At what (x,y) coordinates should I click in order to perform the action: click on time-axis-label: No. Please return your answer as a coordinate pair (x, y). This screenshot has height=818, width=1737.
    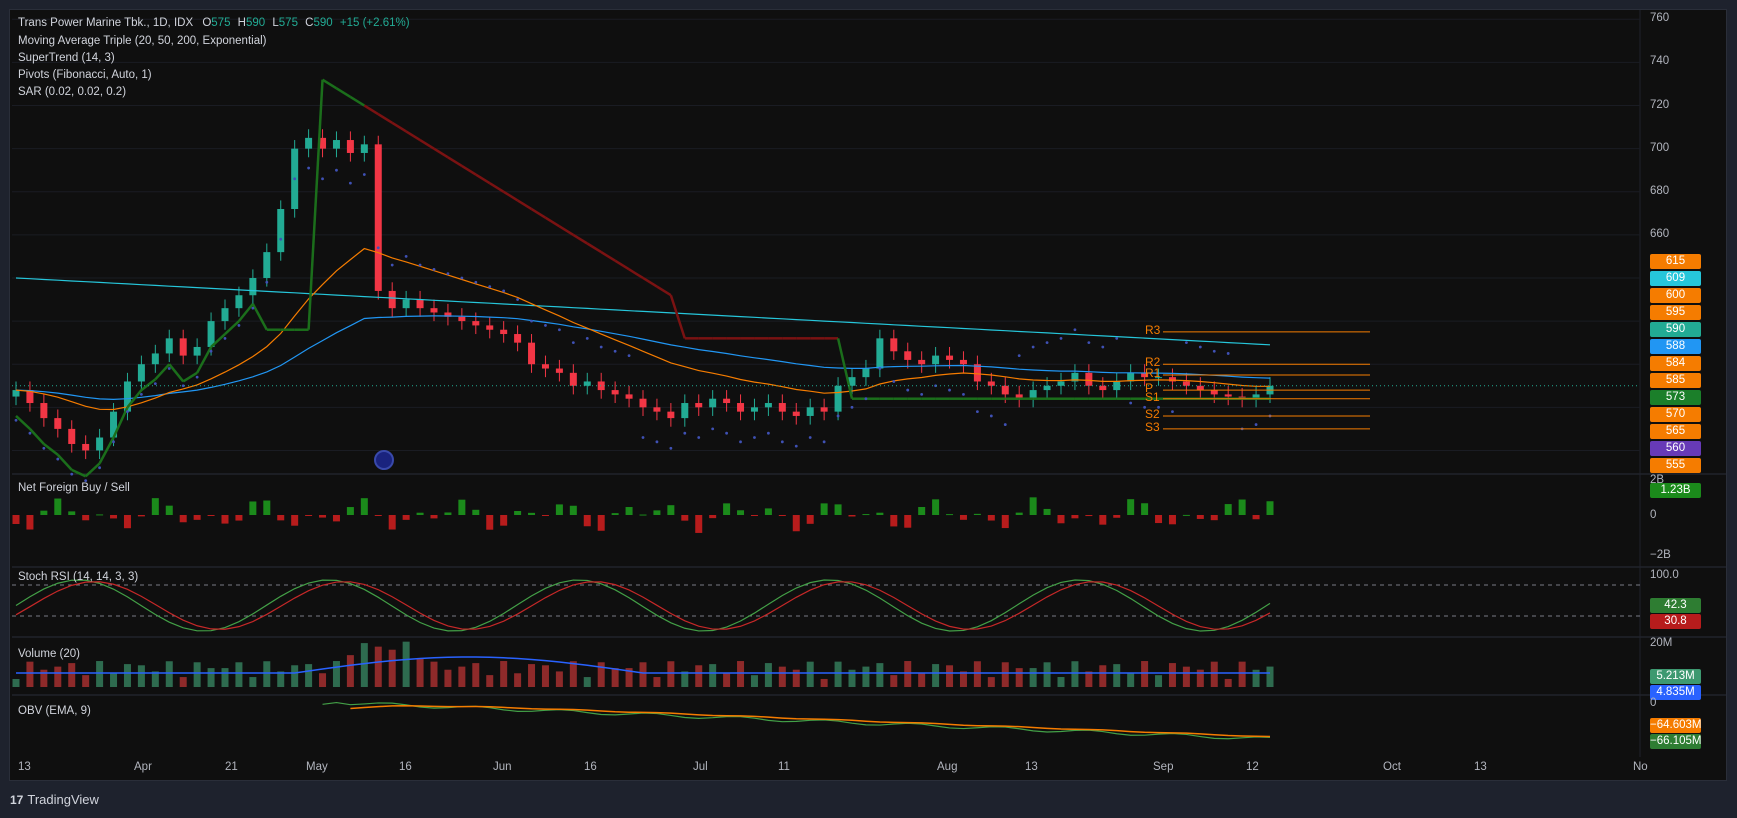
    Looking at the image, I should click on (1640, 767).